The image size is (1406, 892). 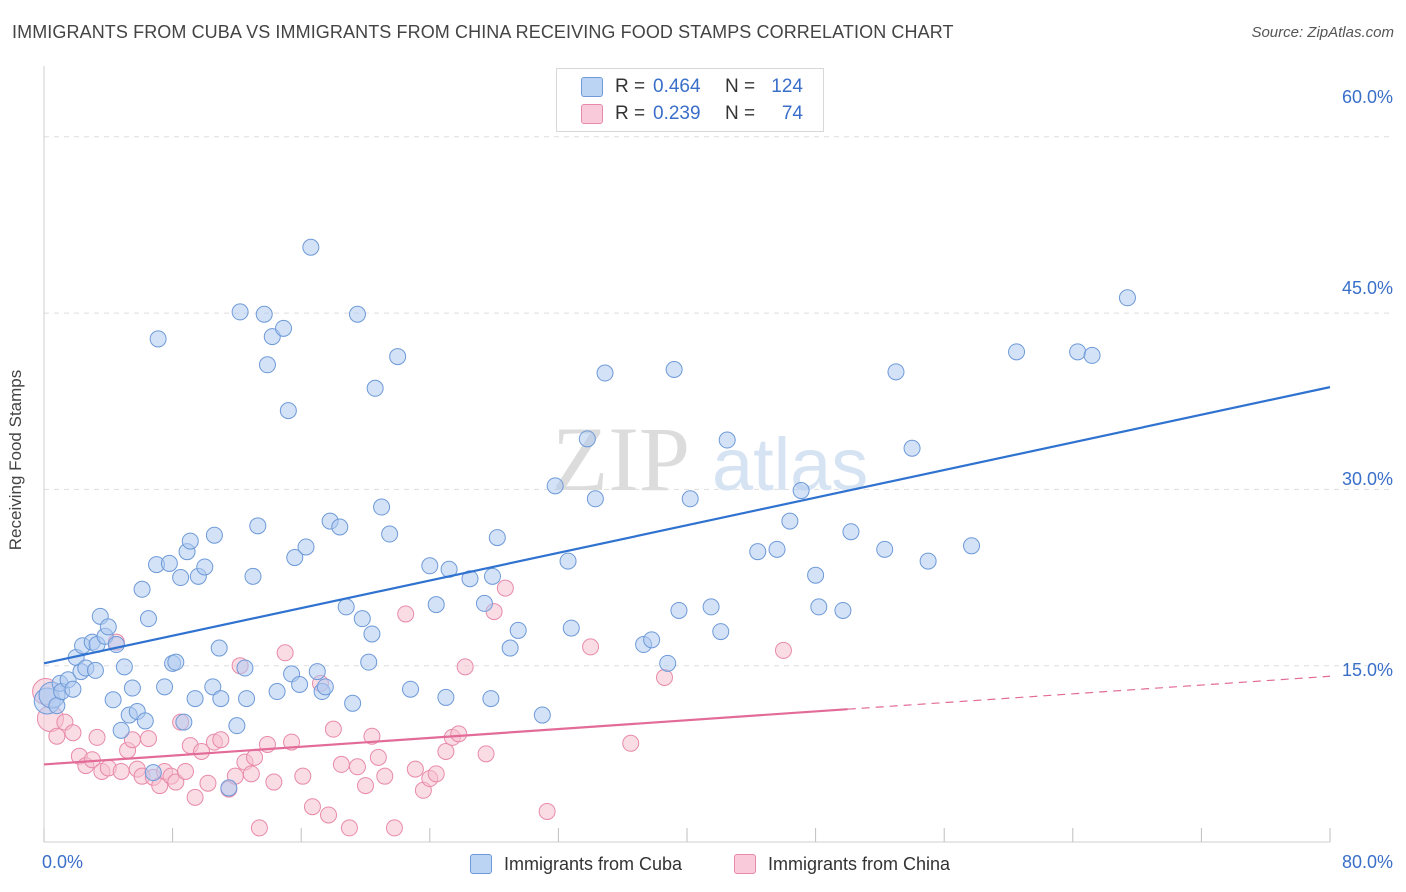 I want to click on legend-item-china: Immigrants from China, so click(x=842, y=864).